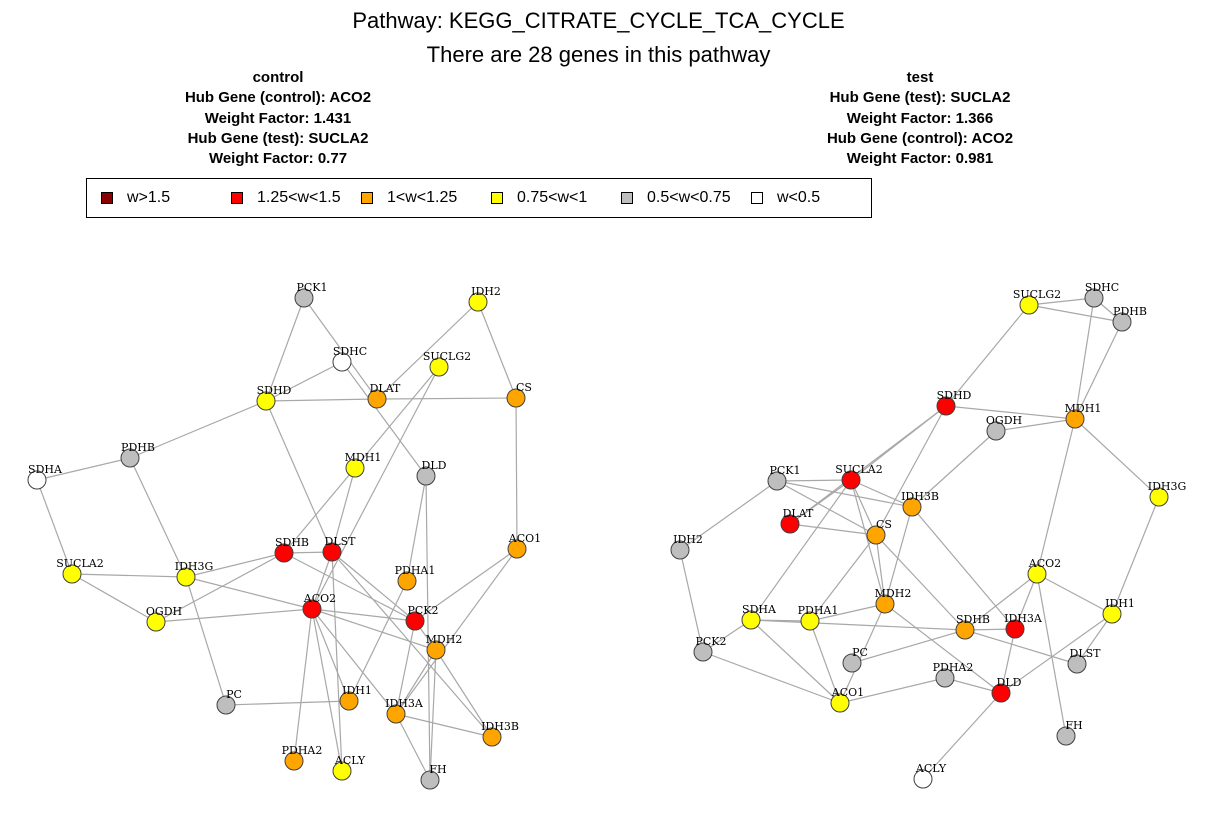  What do you see at coordinates (858, 469) in the screenshot?
I see `gene-label: SUCLA2` at bounding box center [858, 469].